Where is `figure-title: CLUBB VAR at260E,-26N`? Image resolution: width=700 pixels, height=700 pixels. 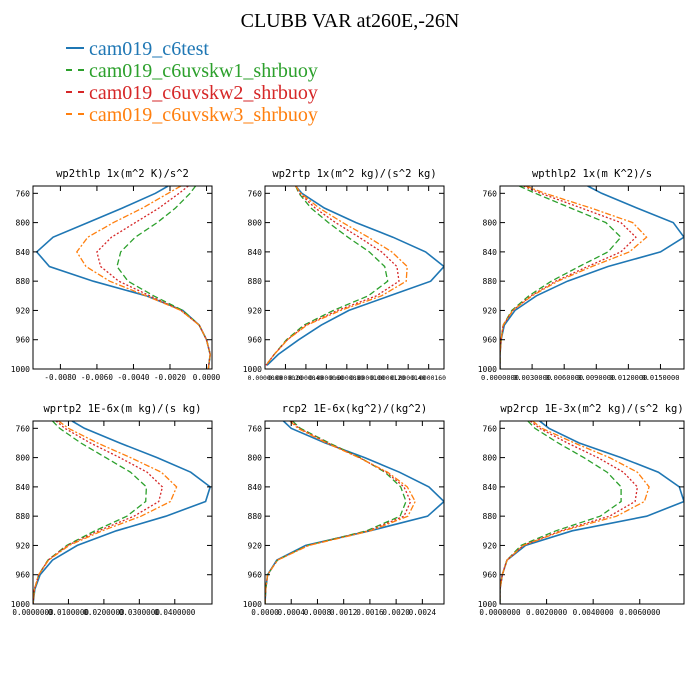 figure-title: CLUBB VAR at260E,-26N is located at coordinates (350, 21).